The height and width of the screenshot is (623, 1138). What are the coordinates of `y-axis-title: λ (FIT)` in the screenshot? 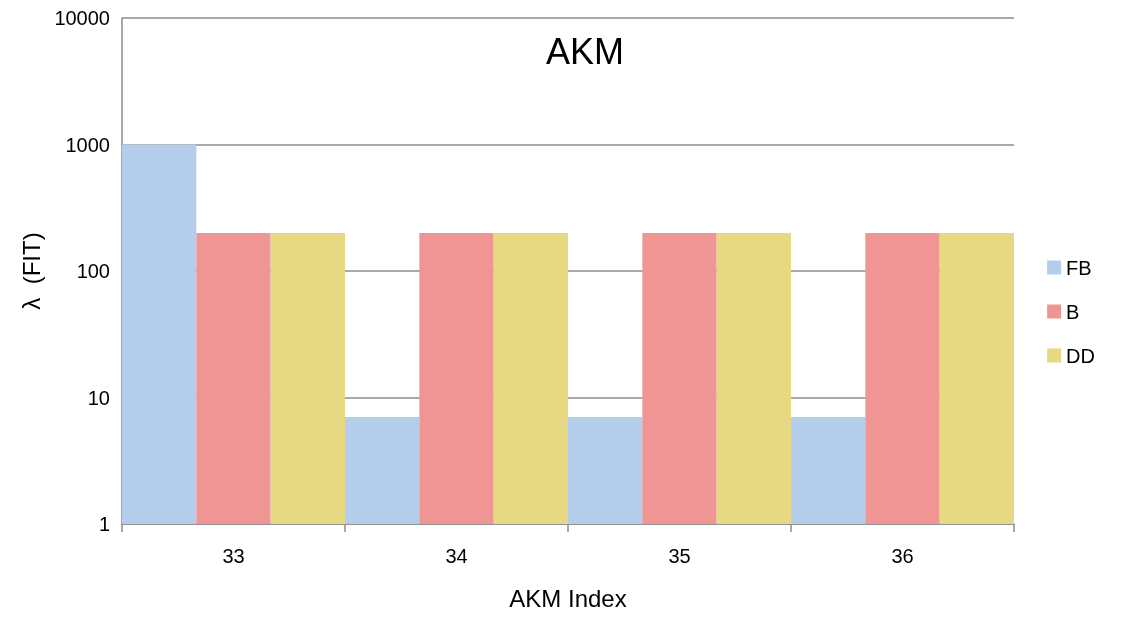 It's located at (31, 271).